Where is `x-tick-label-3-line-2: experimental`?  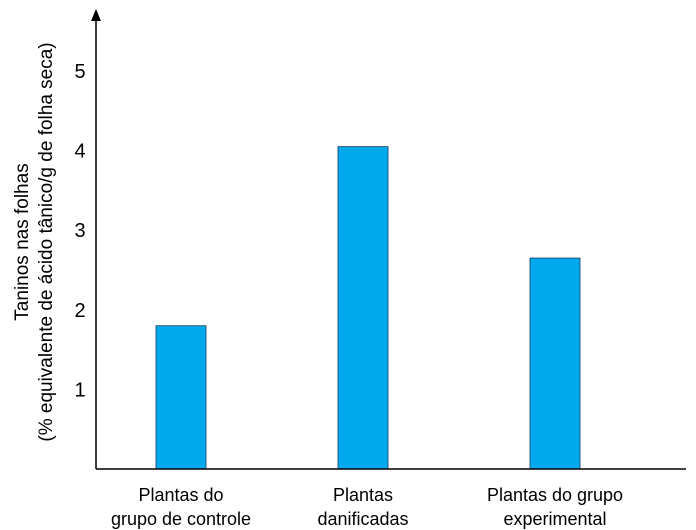
x-tick-label-3-line-2: experimental is located at coordinates (554, 519).